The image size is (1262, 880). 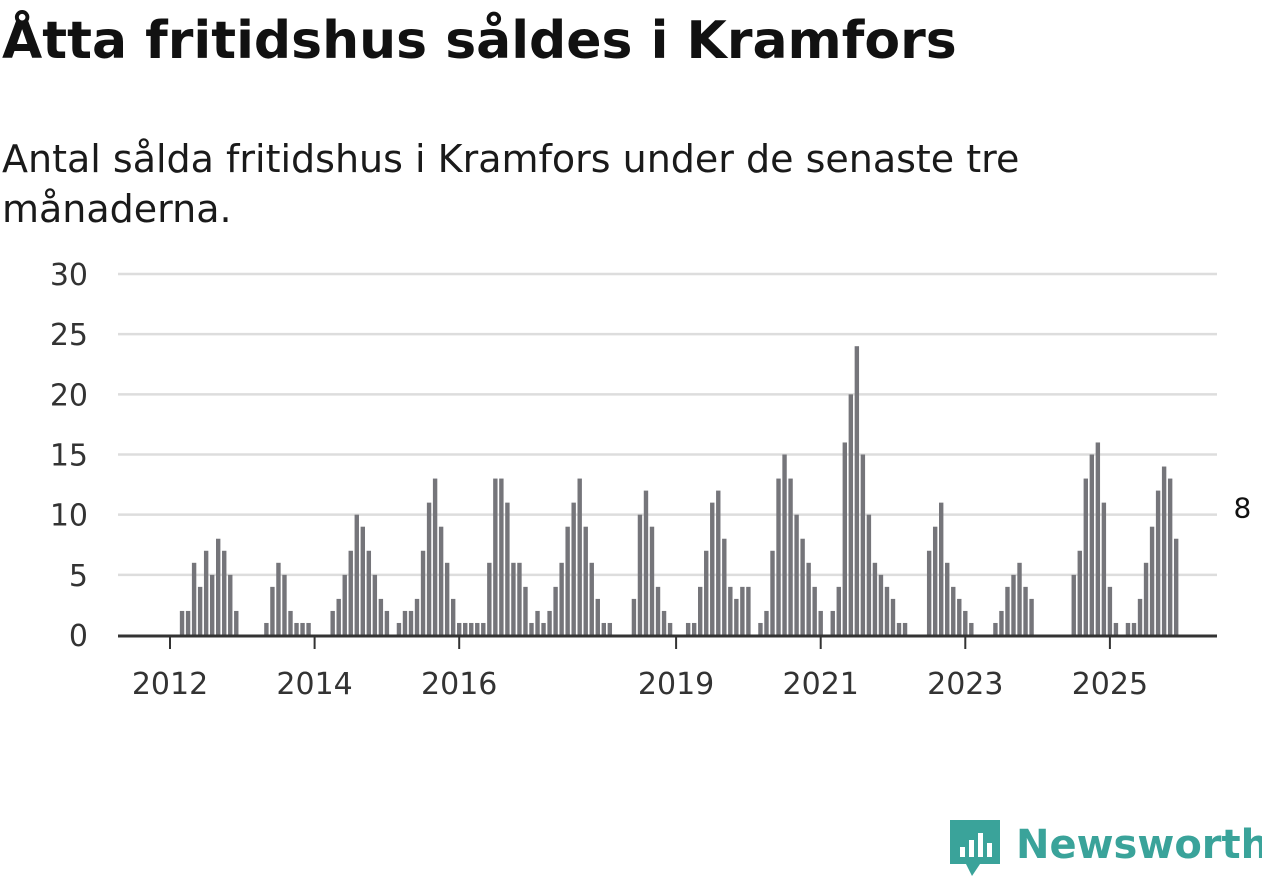 What do you see at coordinates (69, 516) in the screenshot?
I see `y-tick-label: 10` at bounding box center [69, 516].